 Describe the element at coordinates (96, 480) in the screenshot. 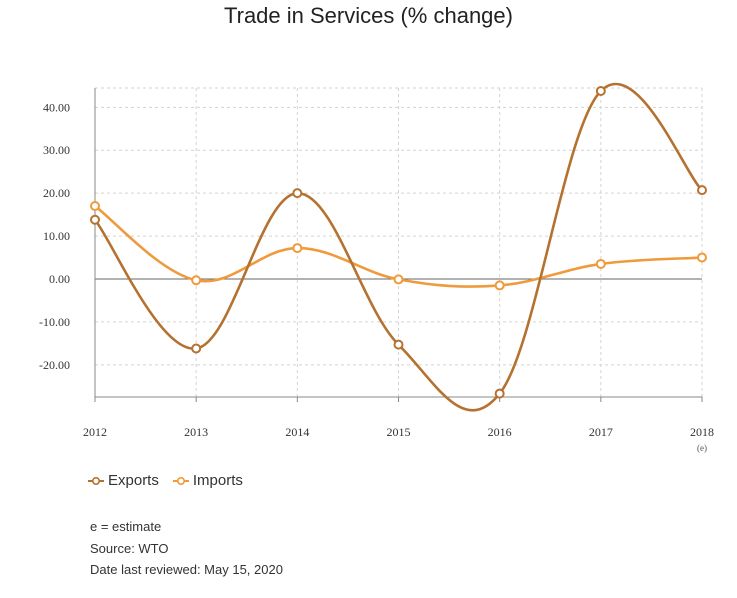

I see `exports-marker-icon` at that location.